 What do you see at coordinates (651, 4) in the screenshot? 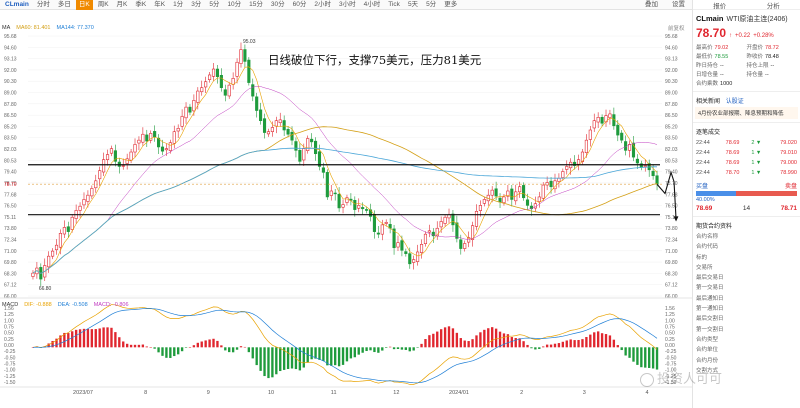
I see `overlay-button: 叠加` at bounding box center [651, 4].